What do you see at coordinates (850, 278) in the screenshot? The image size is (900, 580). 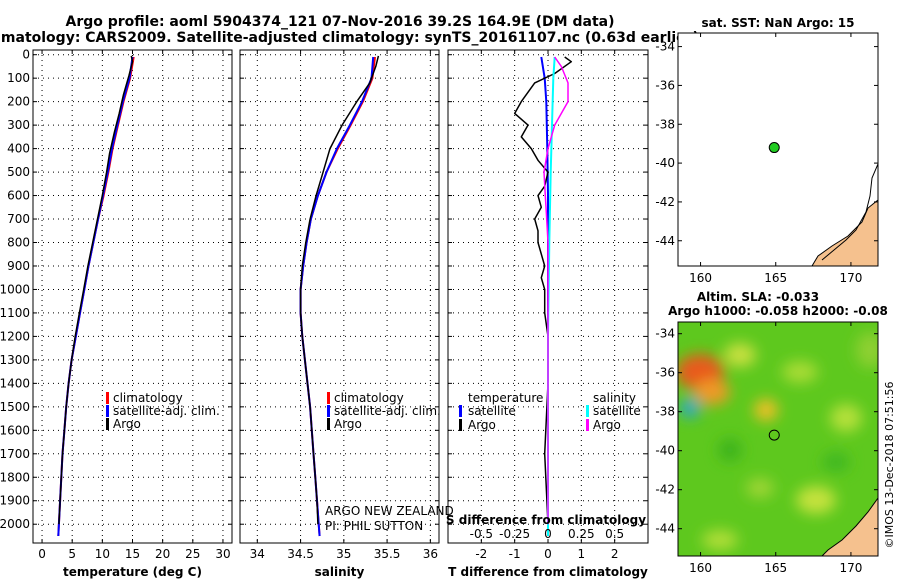 I see `sst-lon-label: 170` at bounding box center [850, 278].